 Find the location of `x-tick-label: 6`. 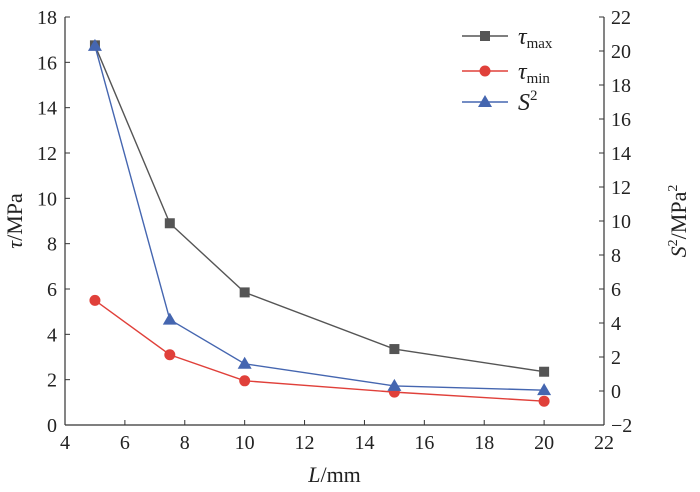

x-tick-label: 6 is located at coordinates (125, 443).